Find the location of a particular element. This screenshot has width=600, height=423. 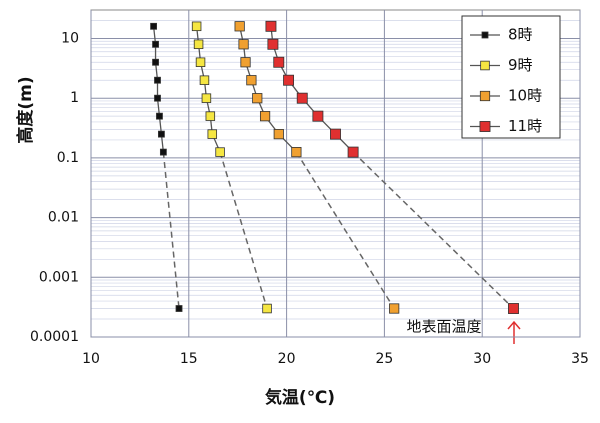

x-tick-label: 25 is located at coordinates (384, 359).